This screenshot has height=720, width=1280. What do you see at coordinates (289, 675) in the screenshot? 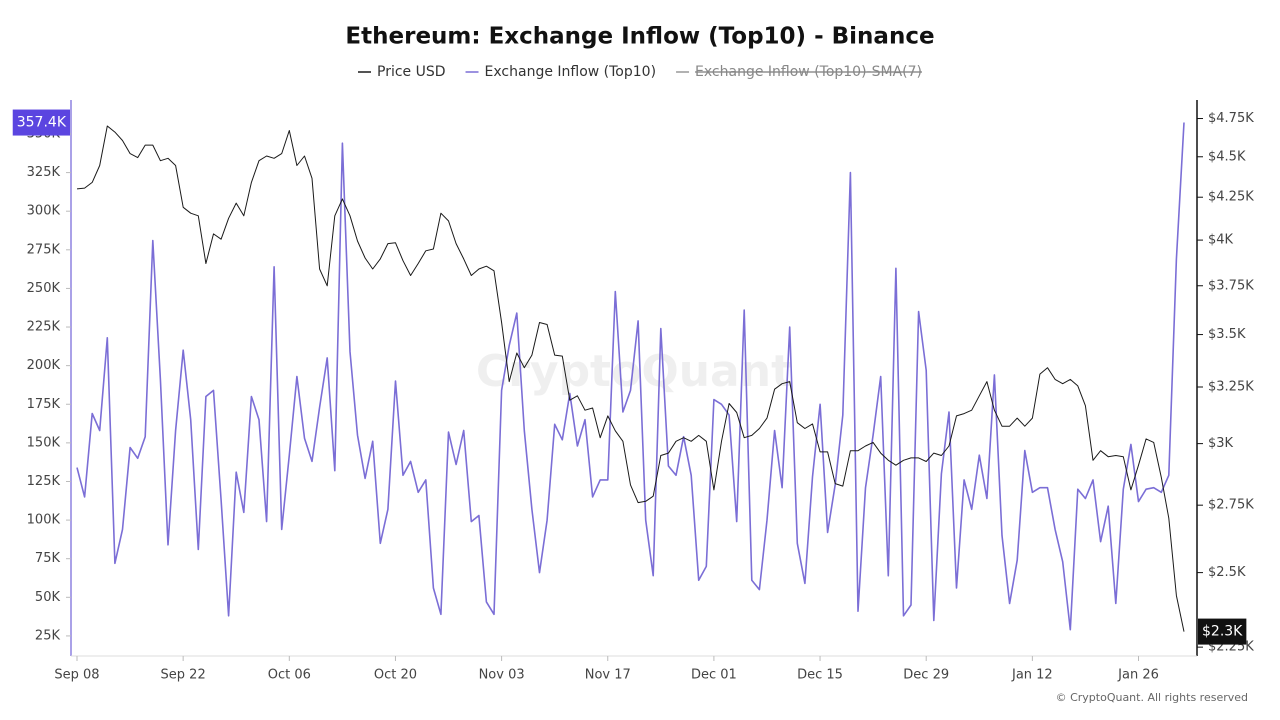
I see `x-tick-label: Oct 06` at bounding box center [289, 675].